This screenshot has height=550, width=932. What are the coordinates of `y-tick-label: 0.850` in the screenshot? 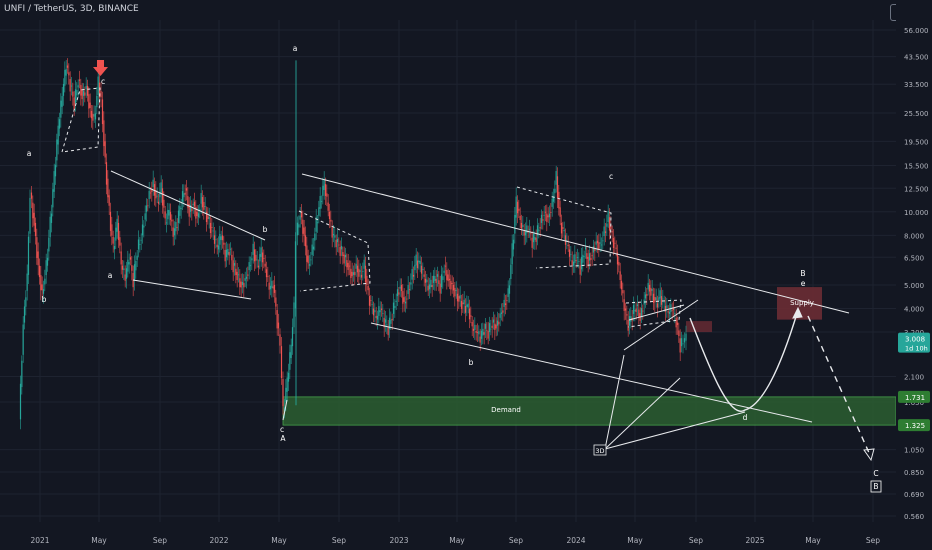 It's located at (914, 473).